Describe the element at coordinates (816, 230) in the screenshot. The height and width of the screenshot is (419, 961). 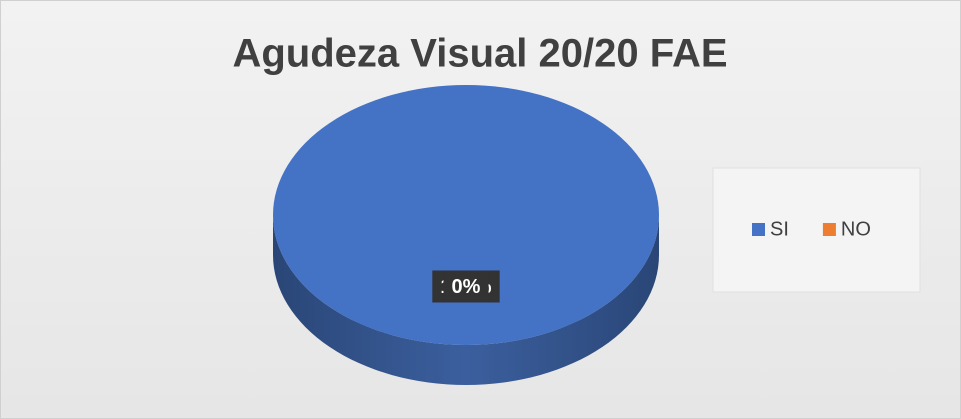
I see `legend-box` at that location.